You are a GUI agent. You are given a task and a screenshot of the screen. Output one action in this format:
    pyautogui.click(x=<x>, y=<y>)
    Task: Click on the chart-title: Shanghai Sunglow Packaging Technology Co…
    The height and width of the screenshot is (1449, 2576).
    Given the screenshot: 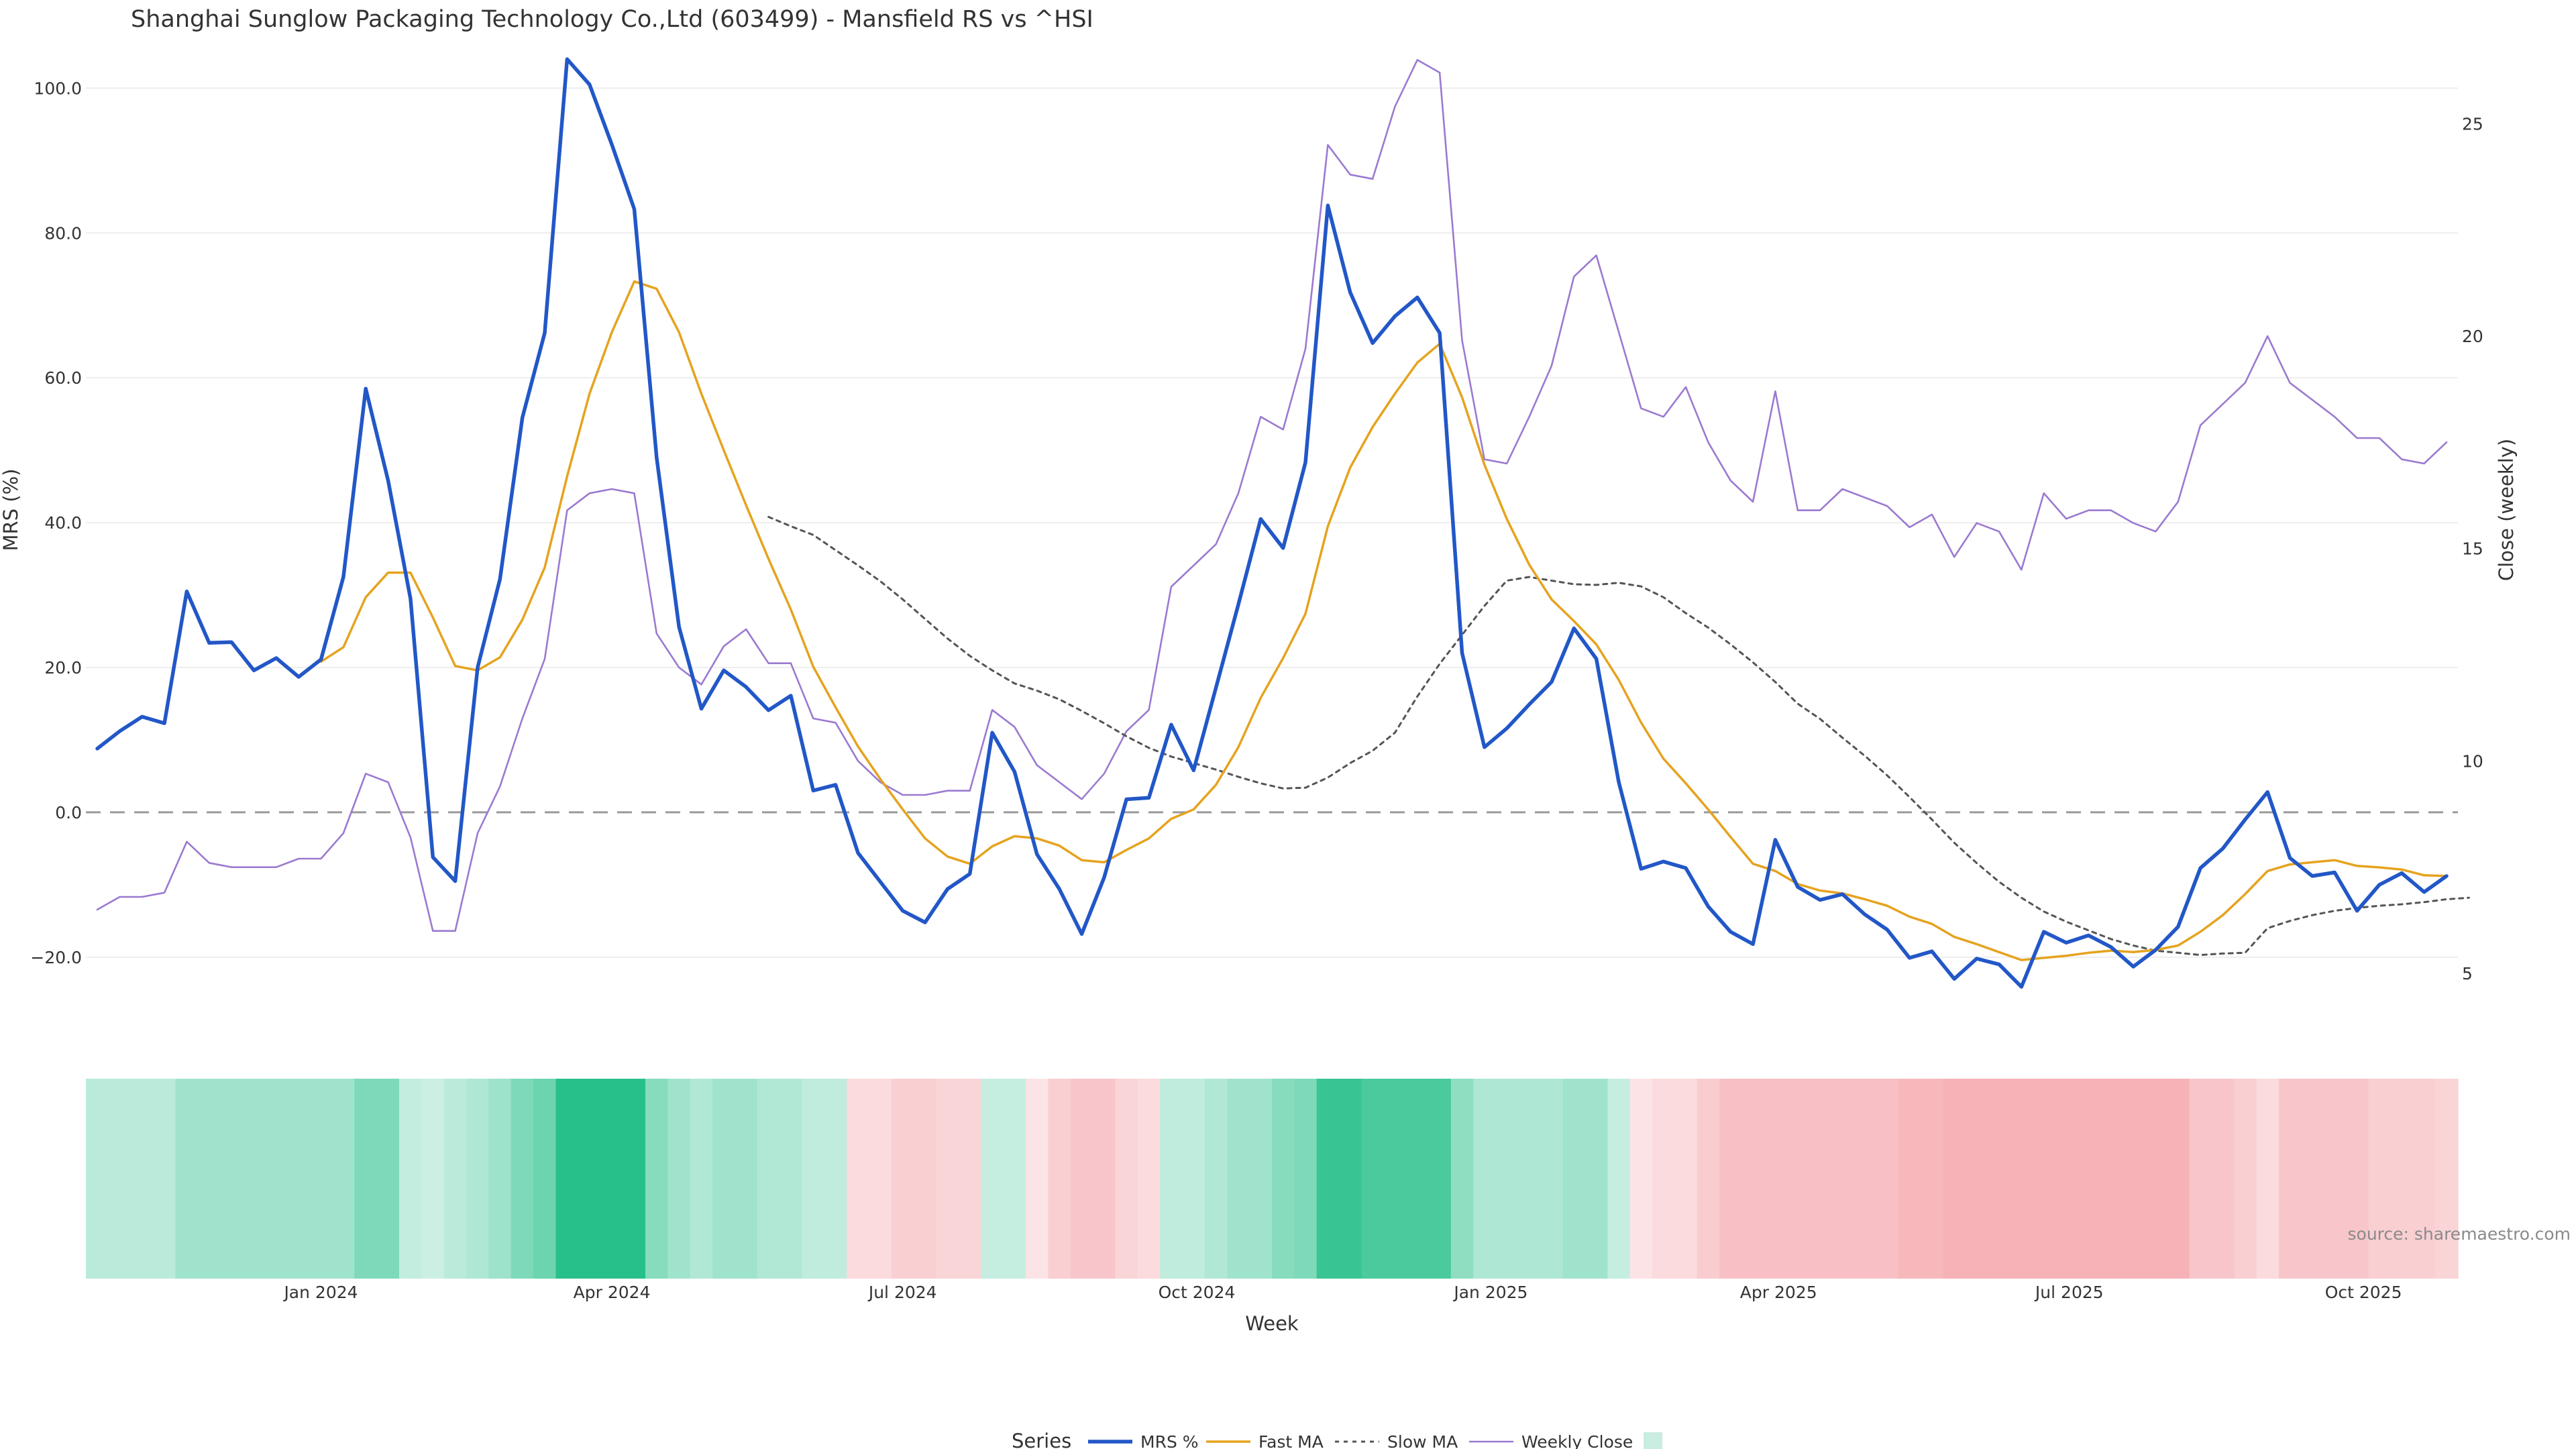 What is the action you would take?
    pyautogui.click(x=612, y=19)
    